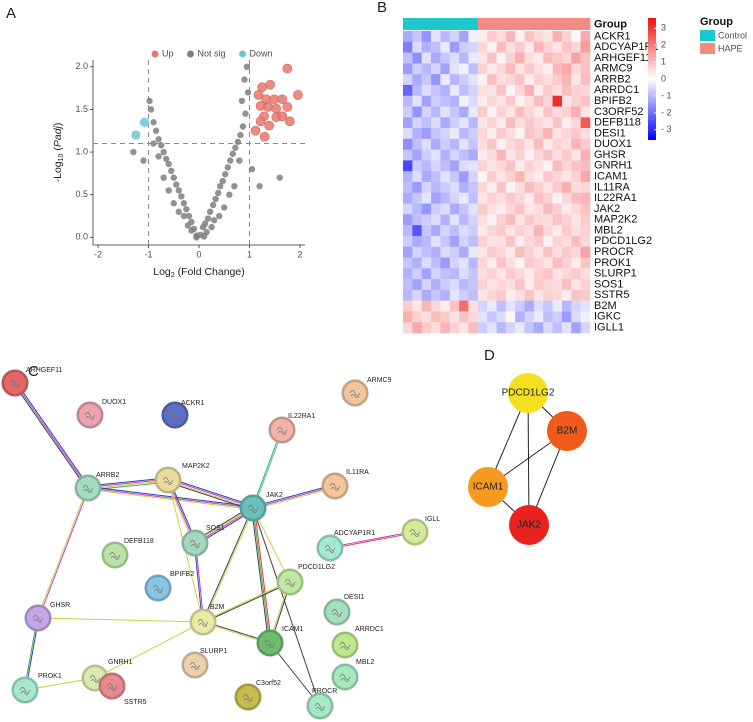 The width and height of the screenshot is (753, 722). What do you see at coordinates (666, 95) in the screenshot?
I see `color-bar-label: - 1` at bounding box center [666, 95].